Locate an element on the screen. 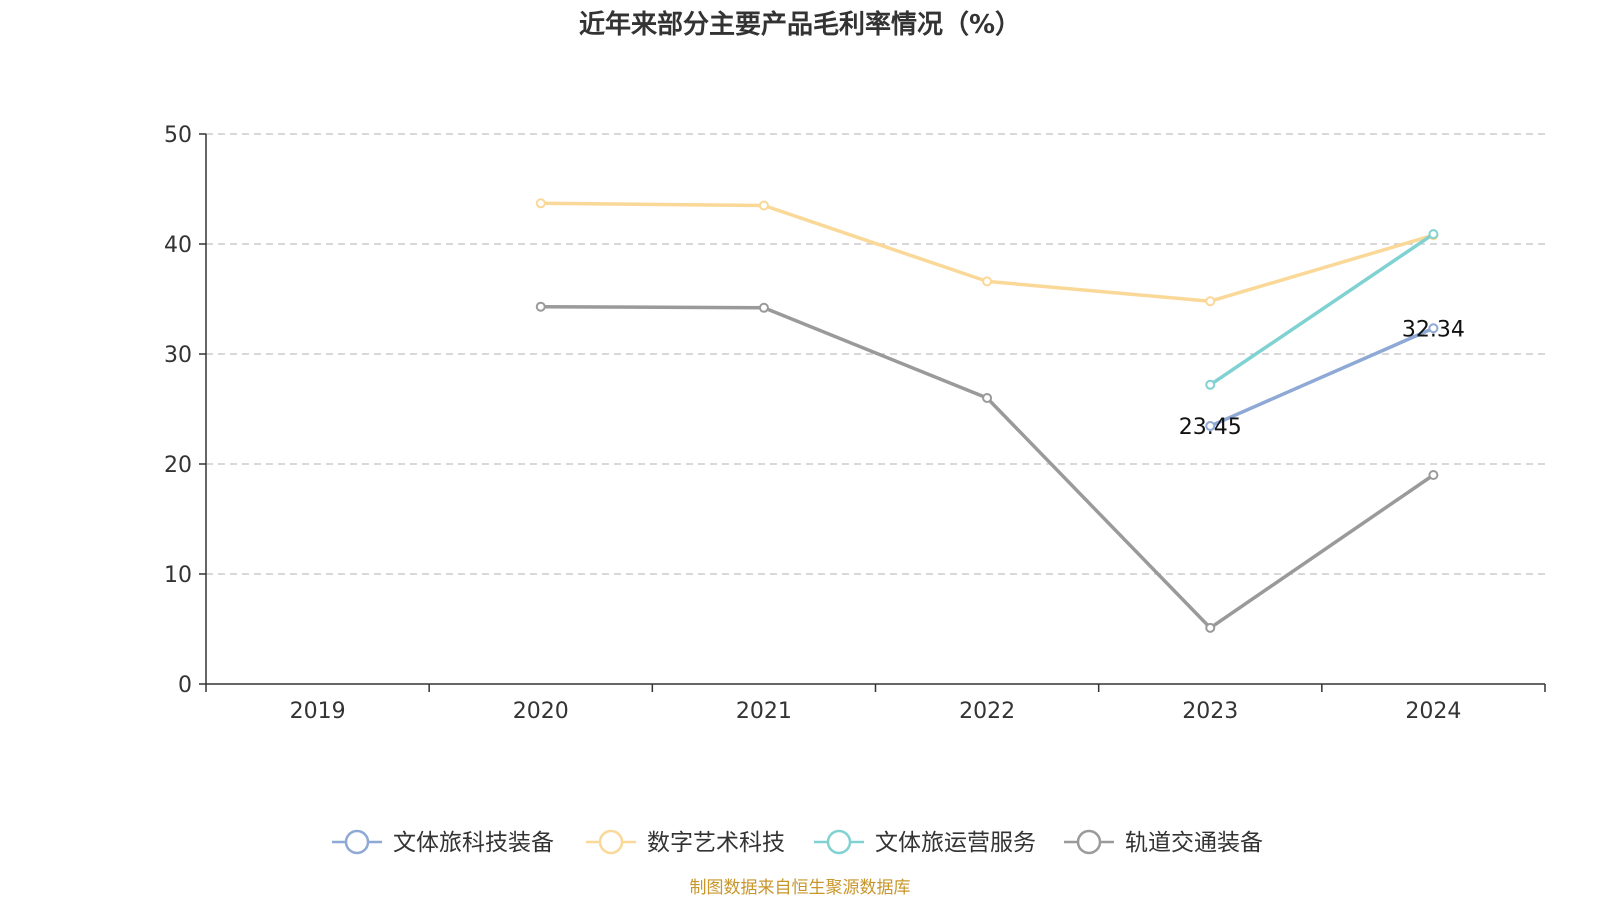  legend-item: 文体旅科技装备 is located at coordinates (443, 842).